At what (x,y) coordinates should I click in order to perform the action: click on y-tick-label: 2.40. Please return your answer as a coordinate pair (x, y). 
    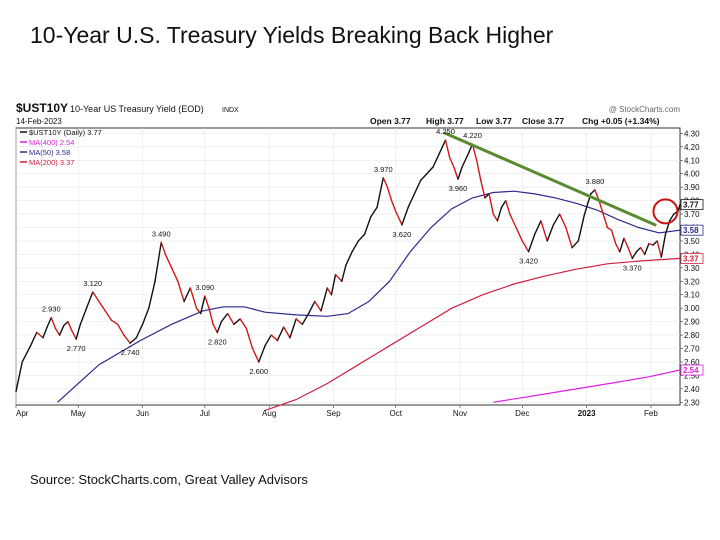
    Looking at the image, I should click on (692, 389).